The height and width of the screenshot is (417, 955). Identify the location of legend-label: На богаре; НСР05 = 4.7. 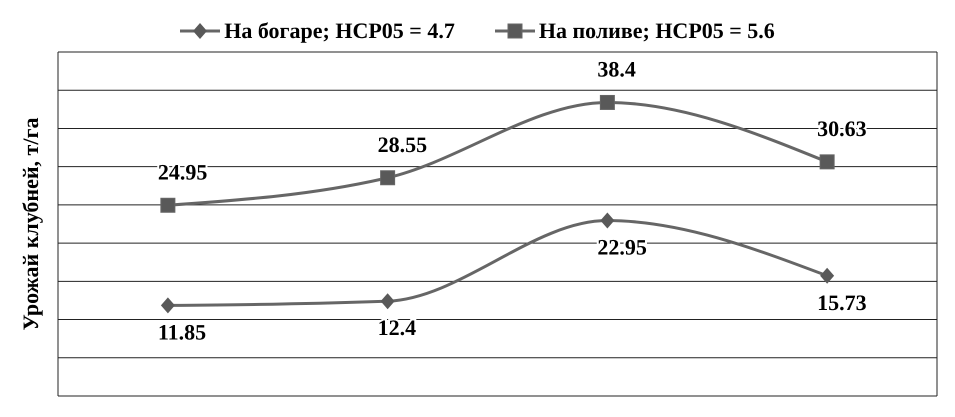
(339, 31).